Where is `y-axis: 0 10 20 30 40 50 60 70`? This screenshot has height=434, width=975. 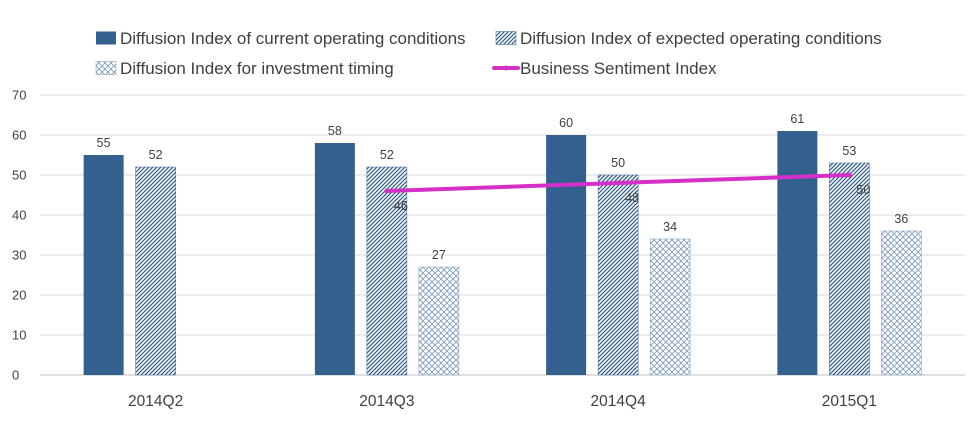
y-axis: 0 10 20 30 40 50 60 70 is located at coordinates (19, 235).